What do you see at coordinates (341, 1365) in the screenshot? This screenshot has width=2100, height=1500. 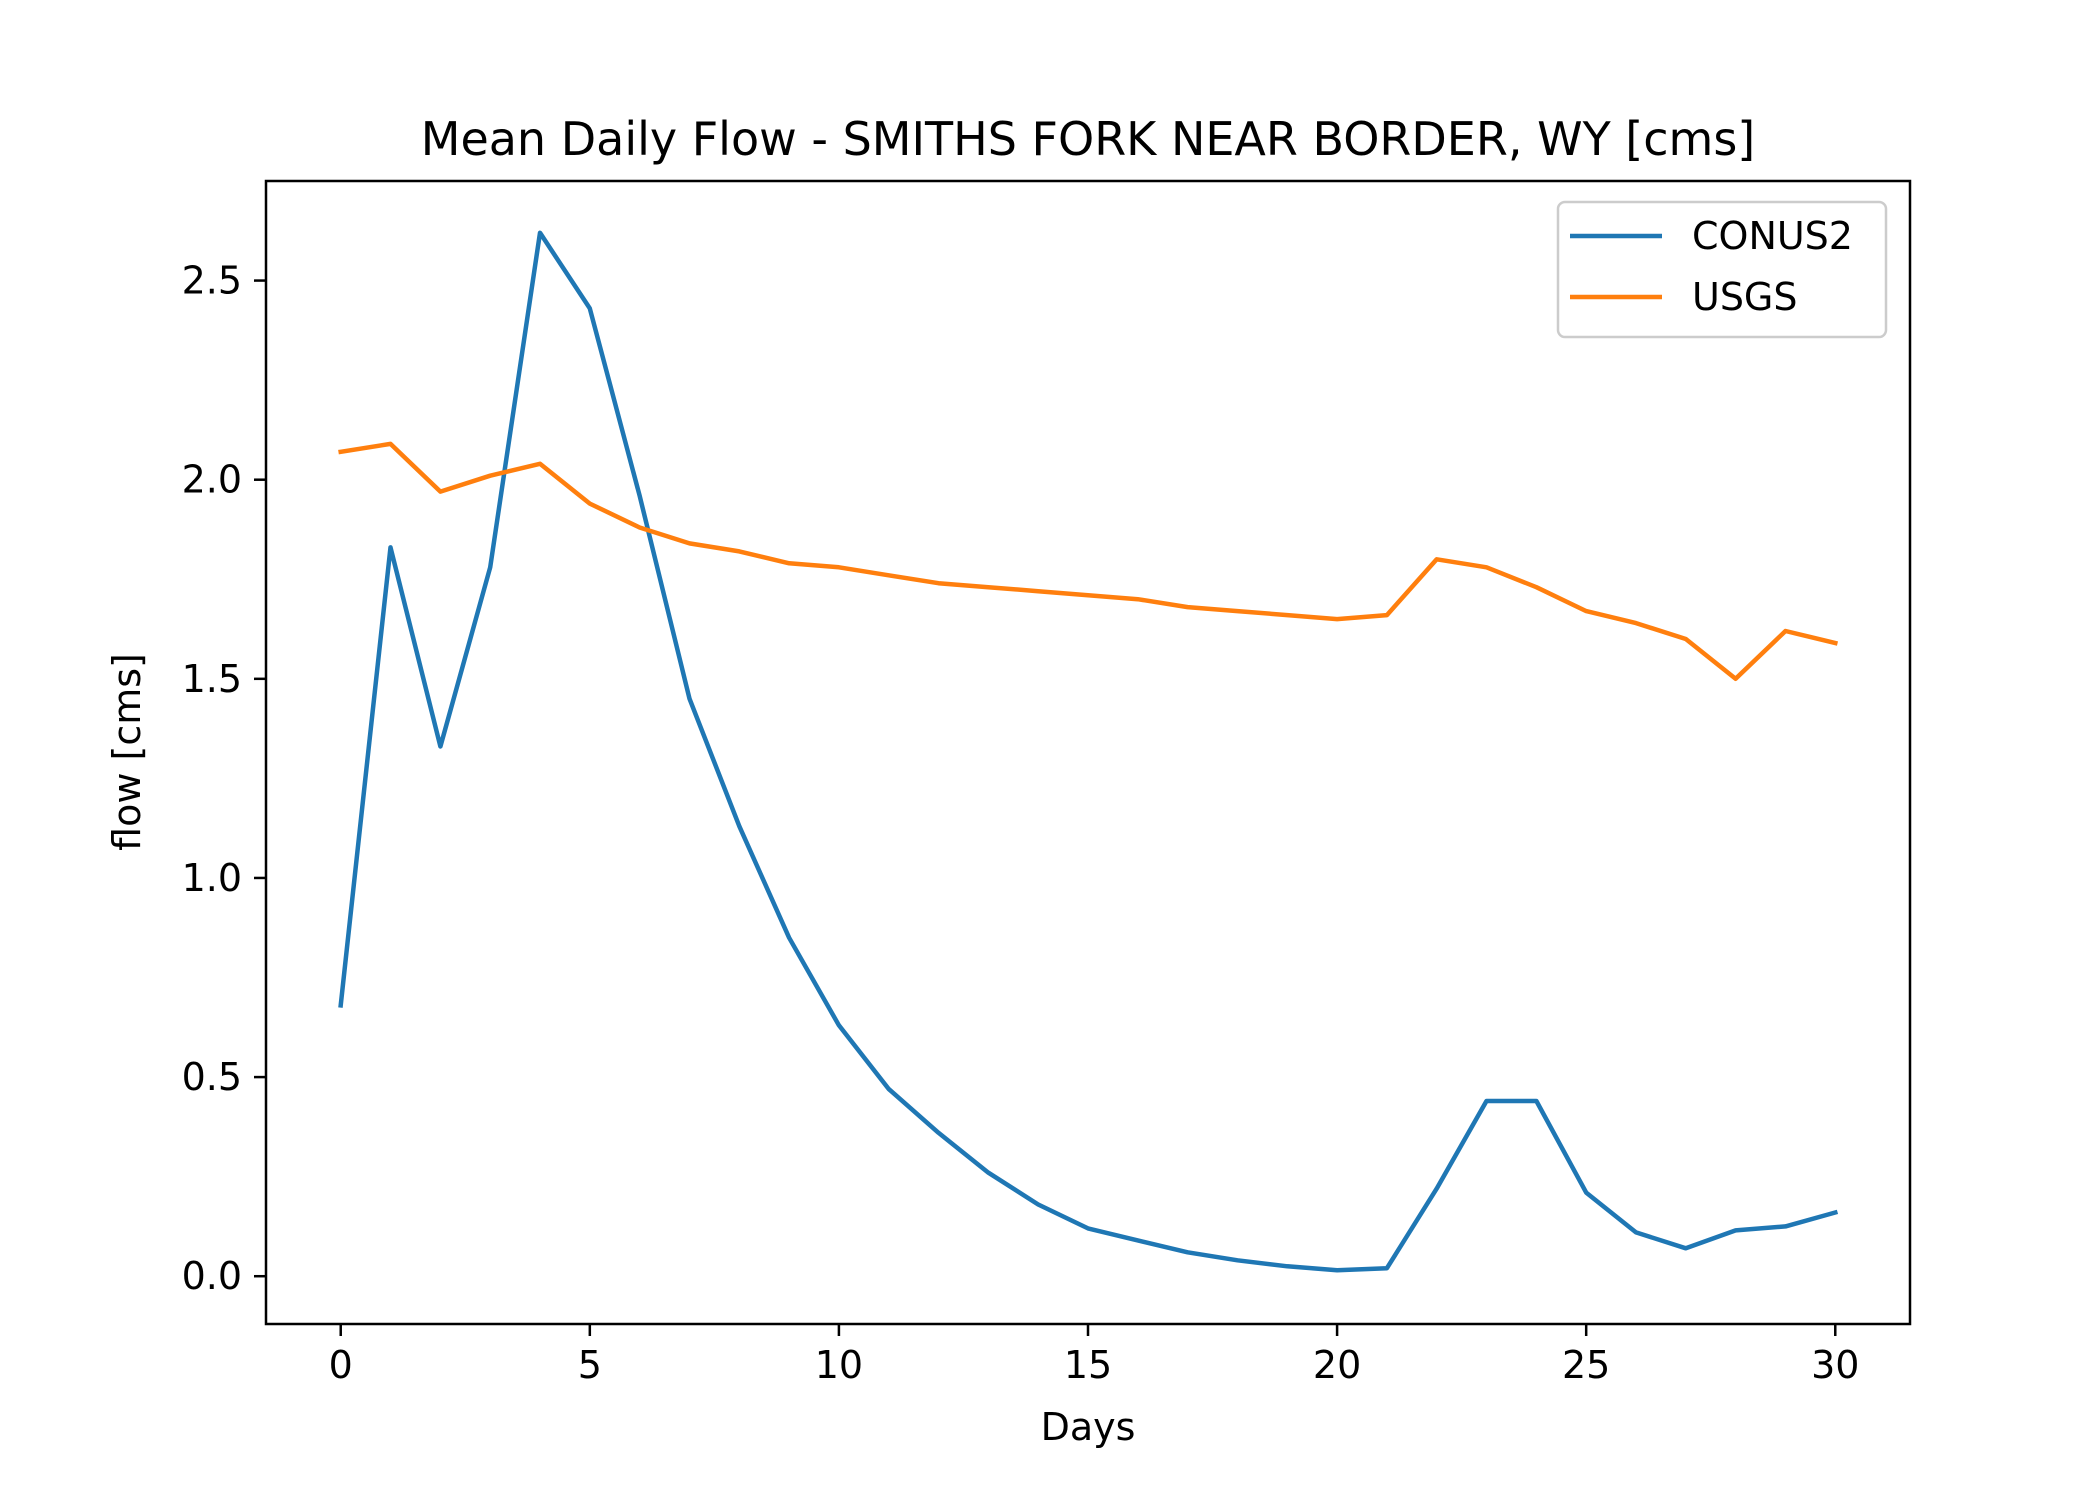 I see `x-tick-label: 0` at bounding box center [341, 1365].